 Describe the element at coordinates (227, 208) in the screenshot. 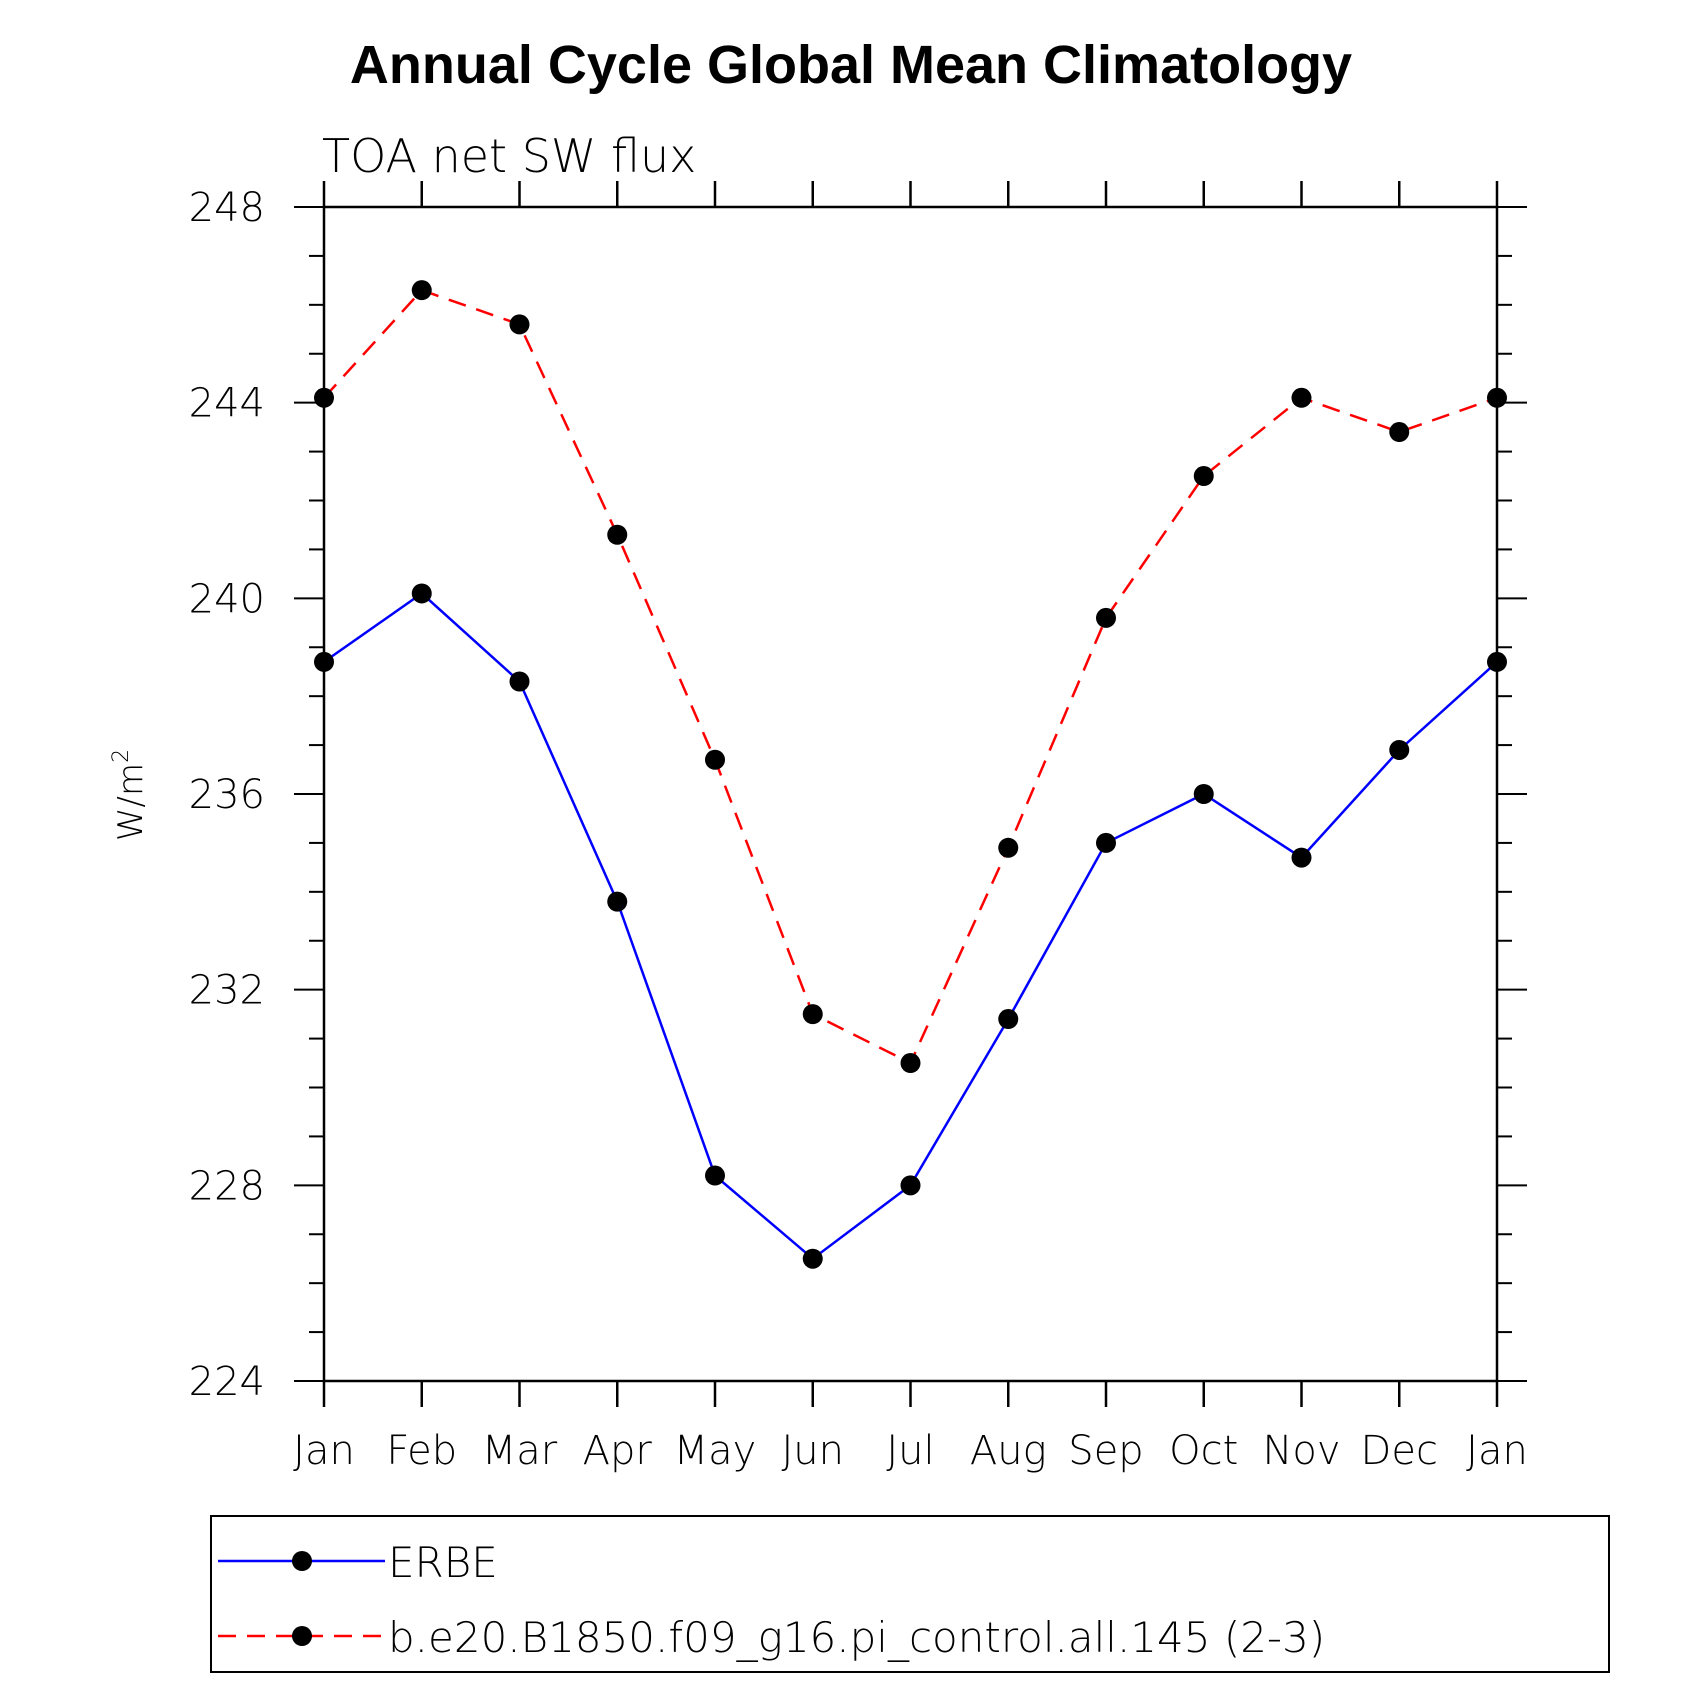

I see `y-tick-label: 248` at that location.